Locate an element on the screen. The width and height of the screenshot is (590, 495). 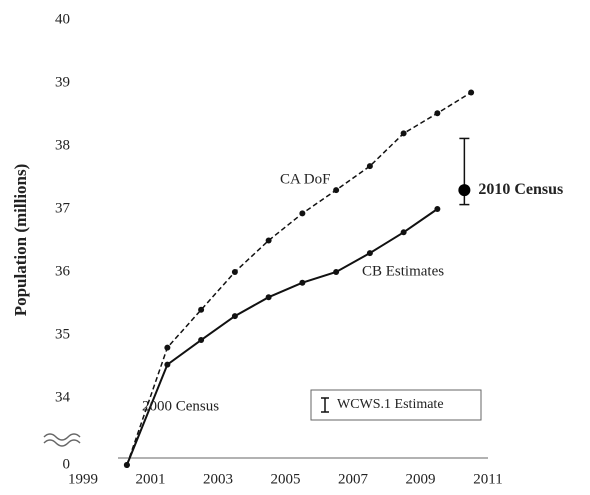
legend-box is located at coordinates (396, 405).